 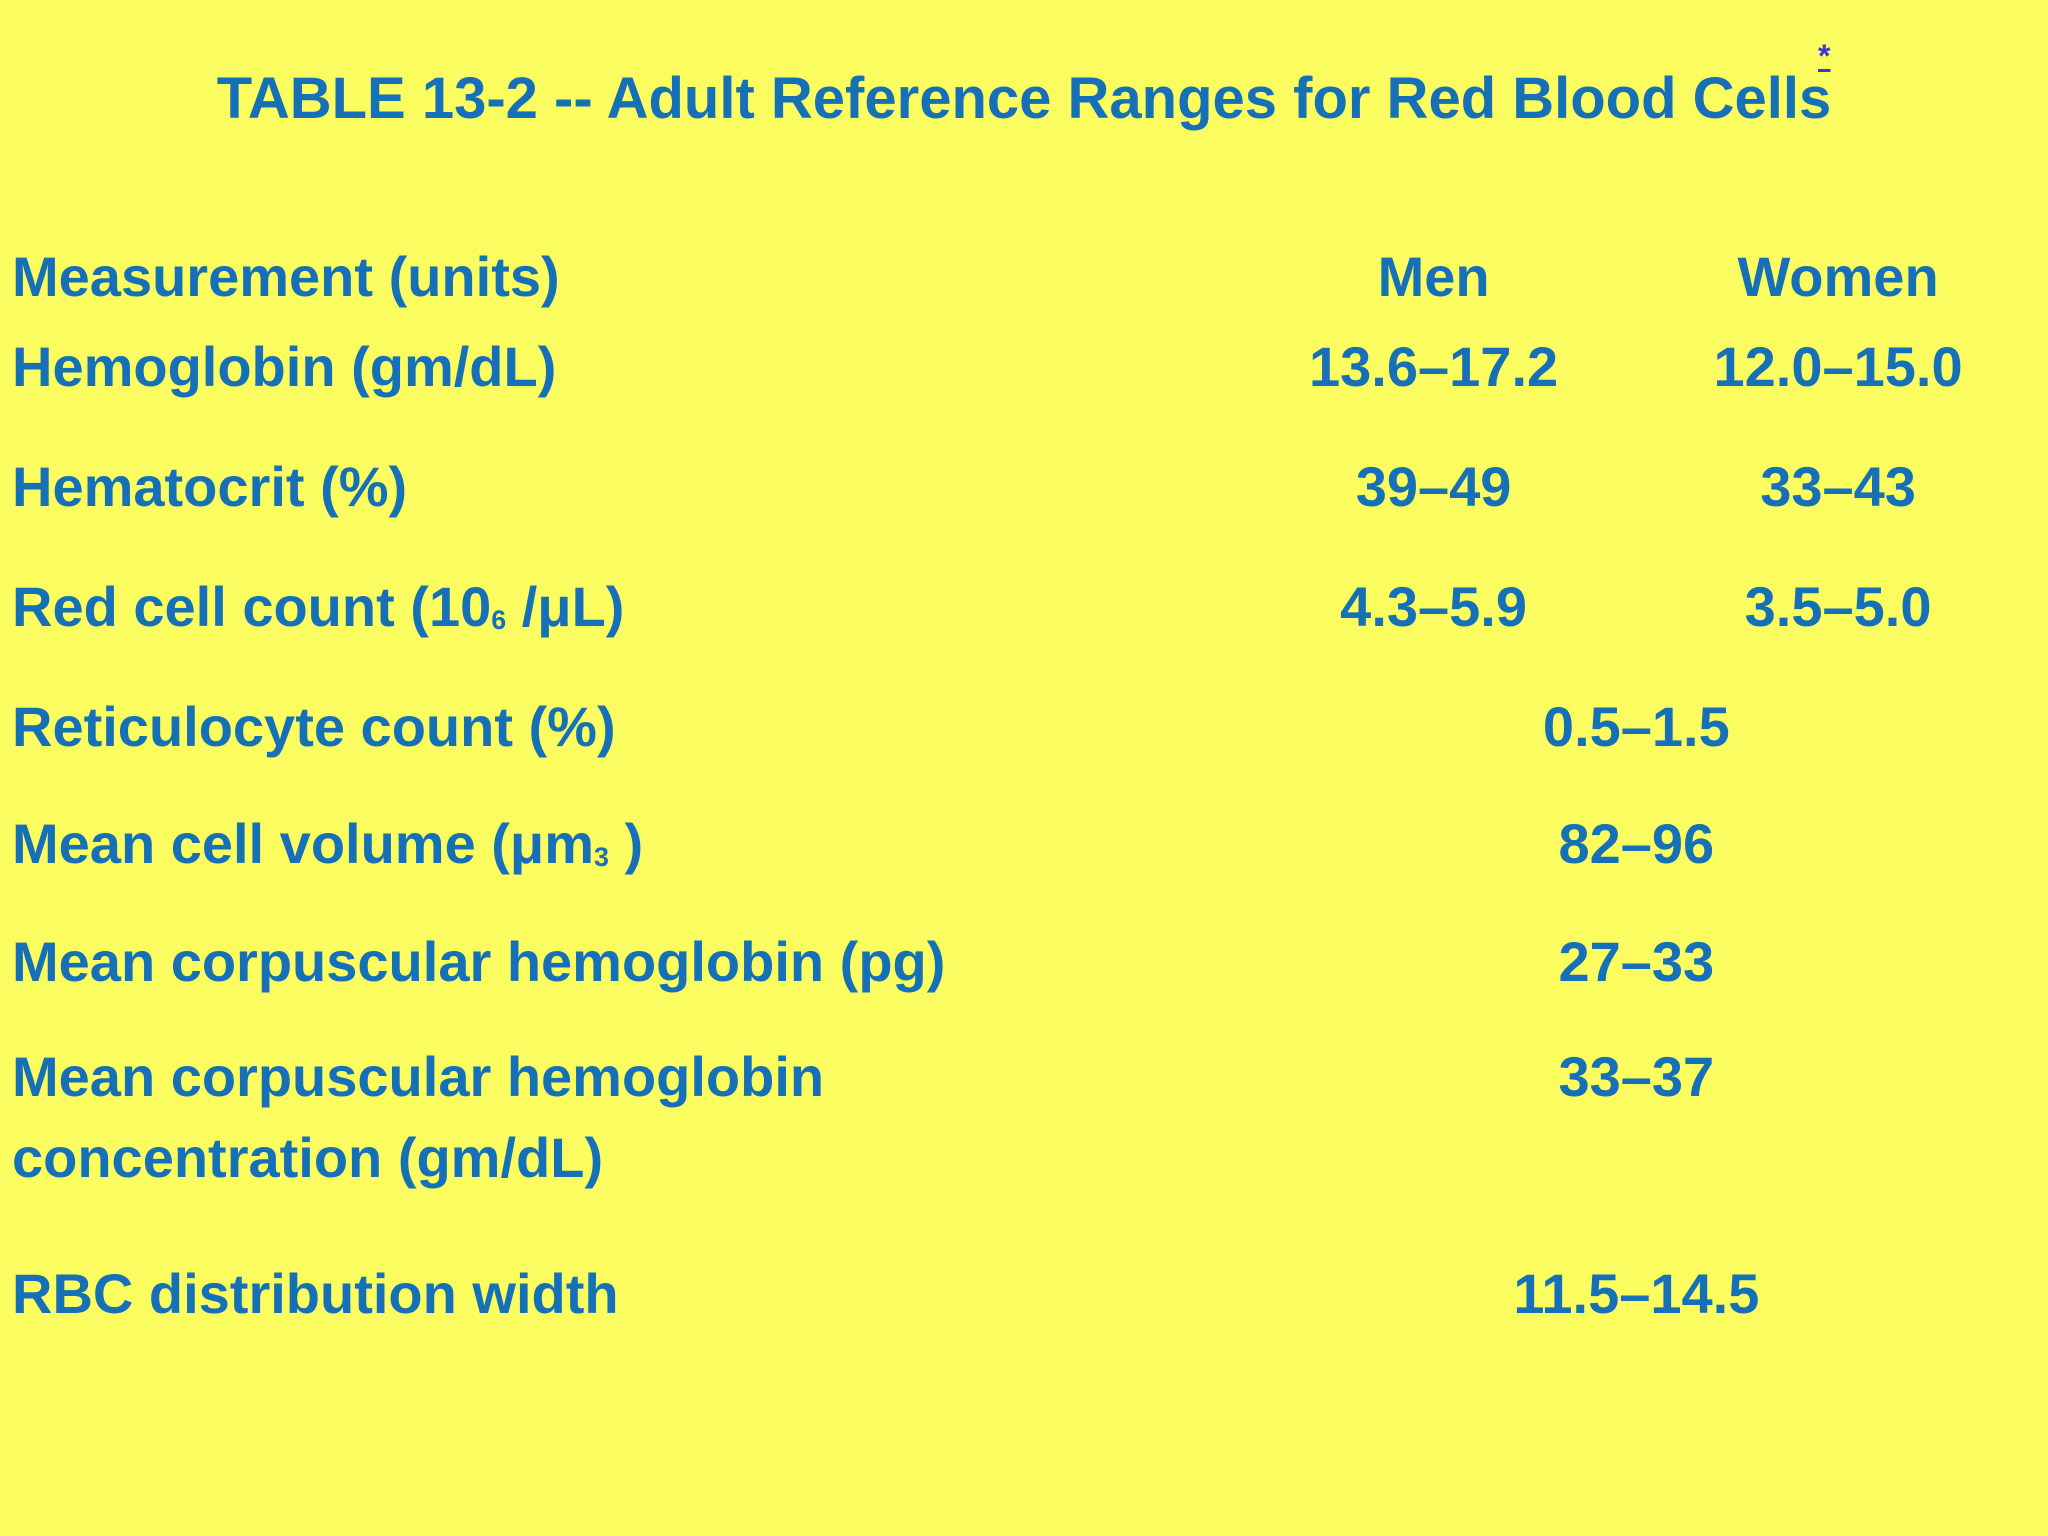 I want to click on row-label: Red cell count (106 /μL), so click(x=318, y=606).